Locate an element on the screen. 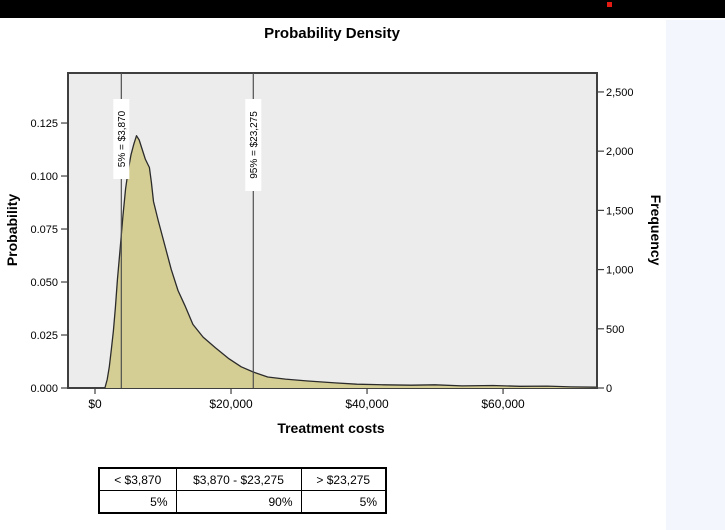 This screenshot has height=530, width=725. y-left-tick-label: 0.025 is located at coordinates (44, 336).